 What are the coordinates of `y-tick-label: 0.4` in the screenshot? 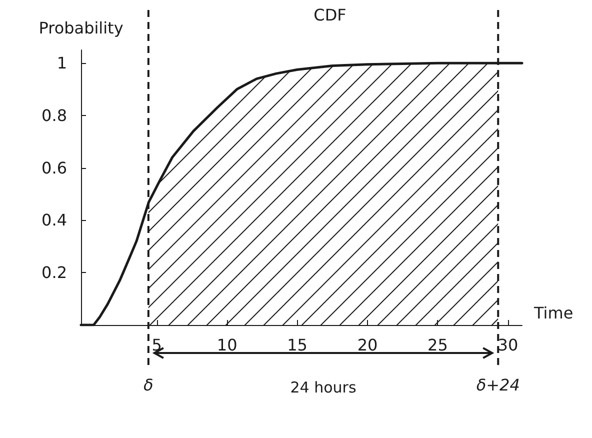 It's located at (54, 220).